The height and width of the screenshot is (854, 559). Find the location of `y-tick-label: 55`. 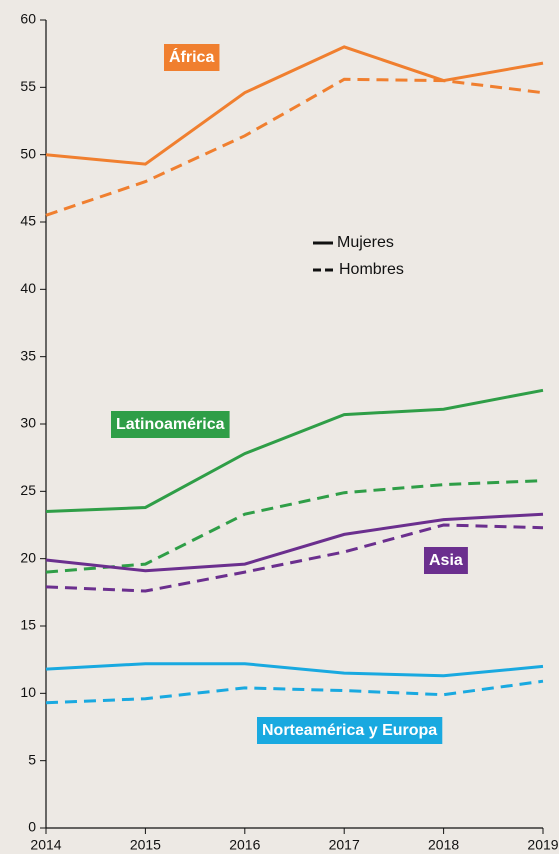

y-tick-label: 55 is located at coordinates (28, 86).